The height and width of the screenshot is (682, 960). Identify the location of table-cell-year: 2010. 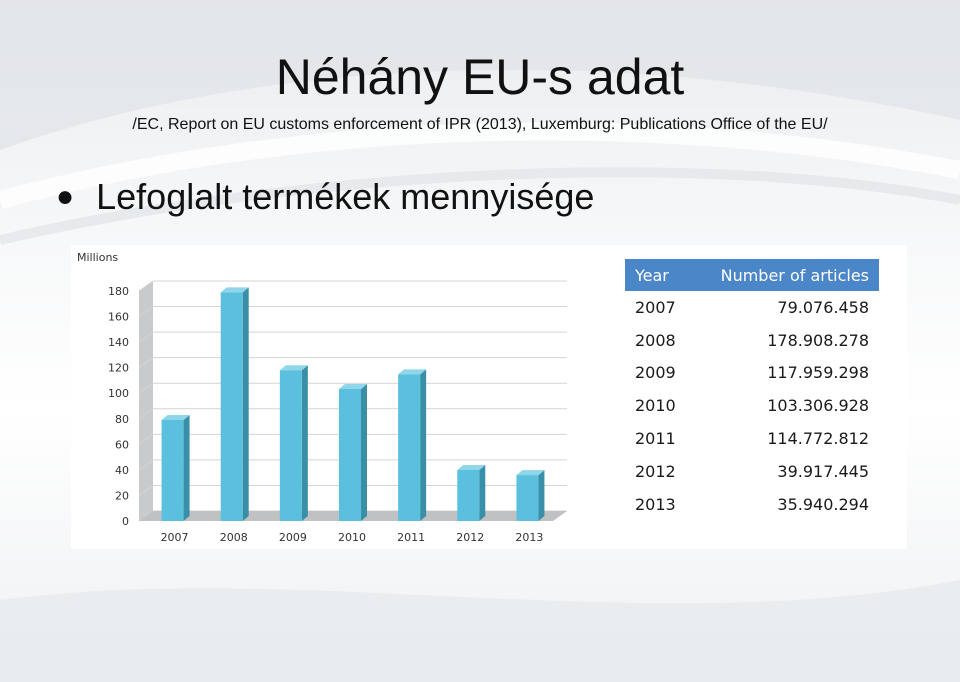
(655, 406).